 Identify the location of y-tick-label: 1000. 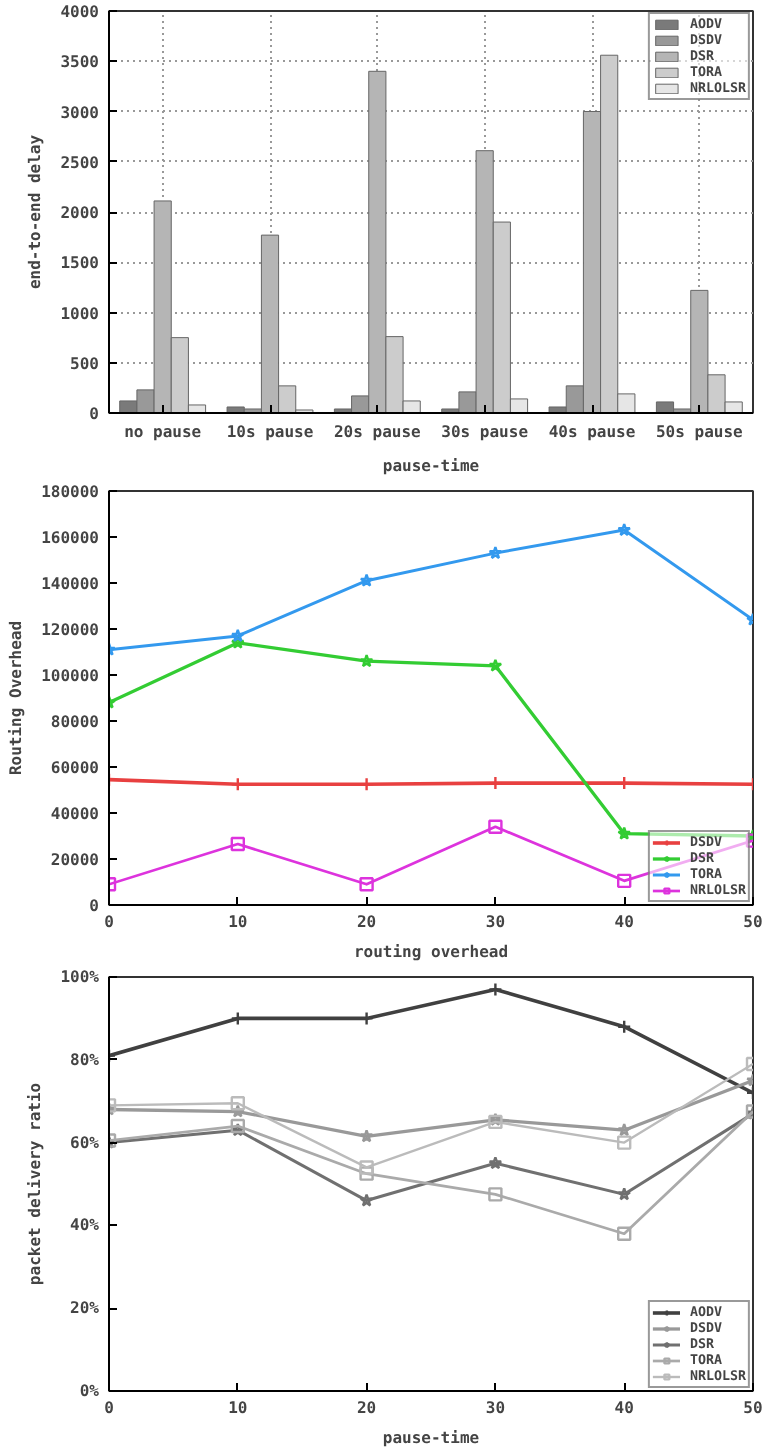
(80, 313).